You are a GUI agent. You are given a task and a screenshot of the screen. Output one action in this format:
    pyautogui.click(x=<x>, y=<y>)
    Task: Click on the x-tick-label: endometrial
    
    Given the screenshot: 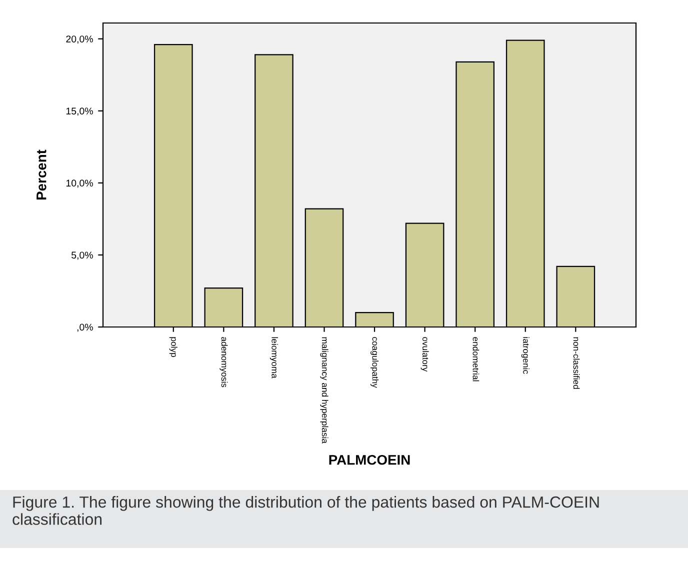 What is the action you would take?
    pyautogui.click(x=476, y=359)
    